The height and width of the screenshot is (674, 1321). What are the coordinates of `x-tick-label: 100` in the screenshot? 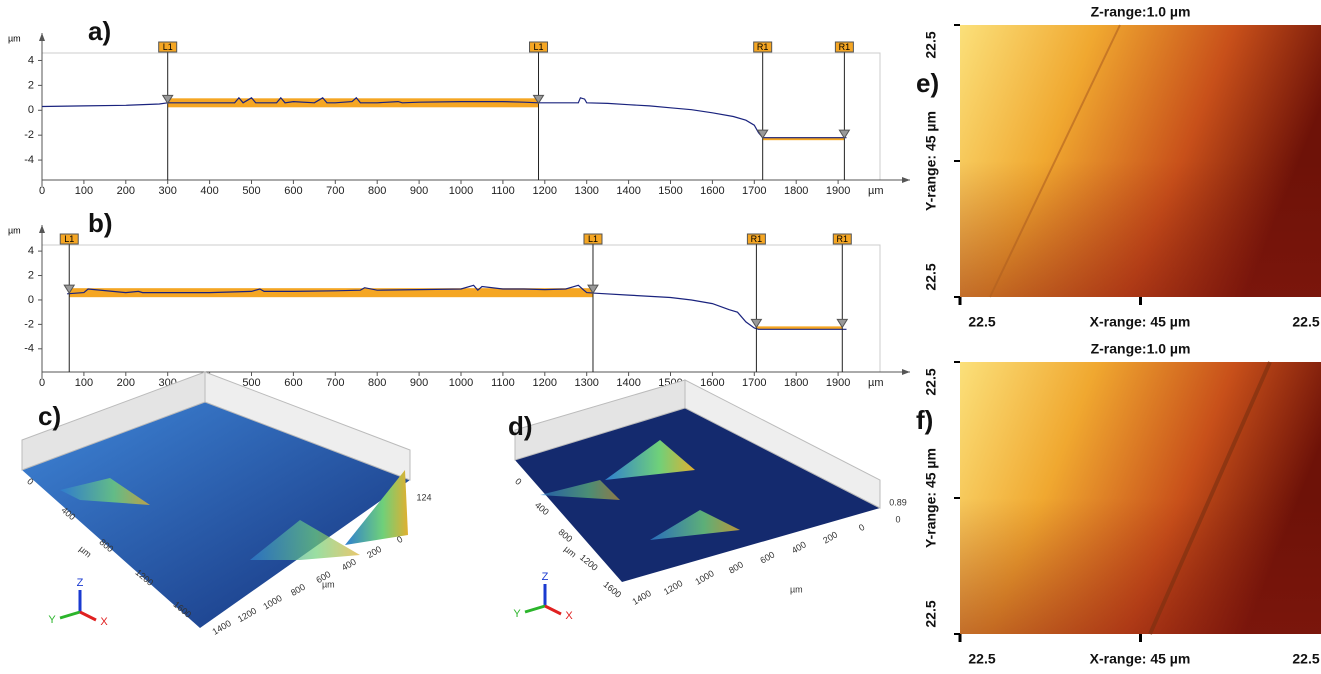 It's located at (84, 383).